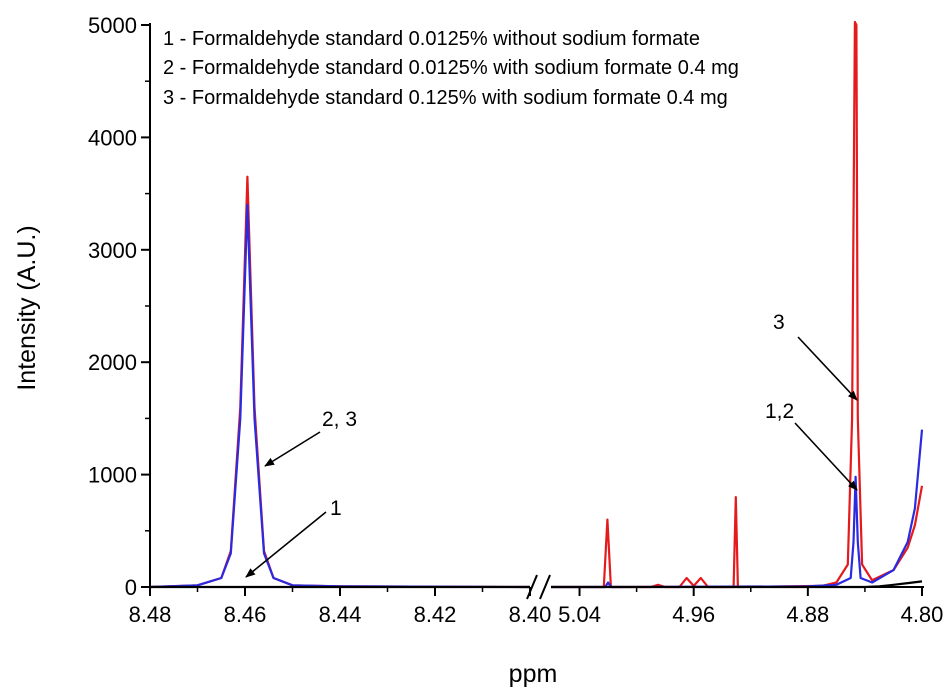  I want to click on x-tick-label: 4.96, so click(693, 614).